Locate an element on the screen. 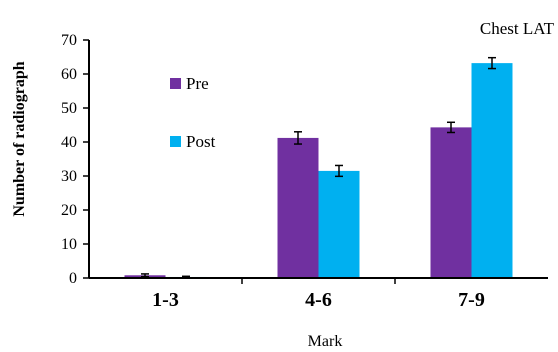  y-tick-label-3: 30 is located at coordinates (69, 176).